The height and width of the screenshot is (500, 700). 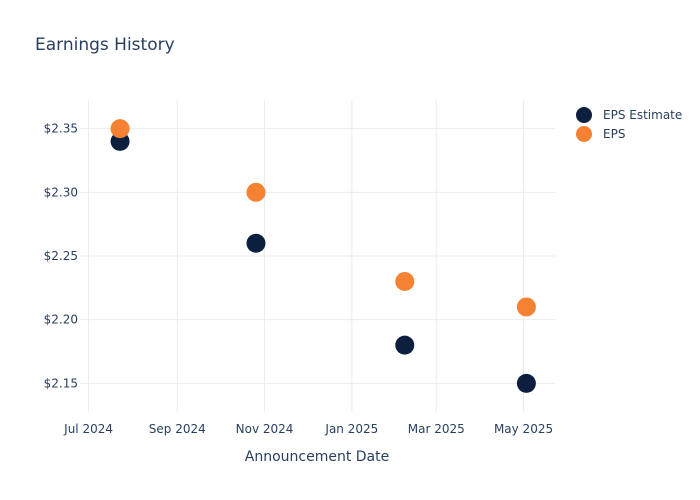 I want to click on y-tick-label: $2.25, so click(x=61, y=256).